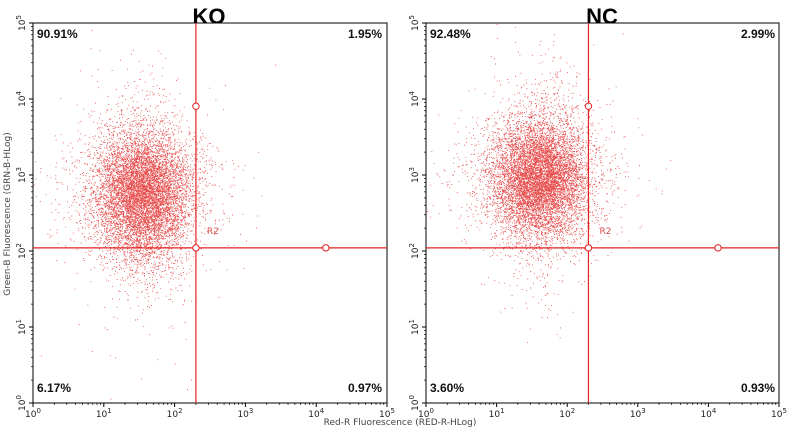  I want to click on quadrant-lower-left-percent: 3.60%, so click(447, 388).